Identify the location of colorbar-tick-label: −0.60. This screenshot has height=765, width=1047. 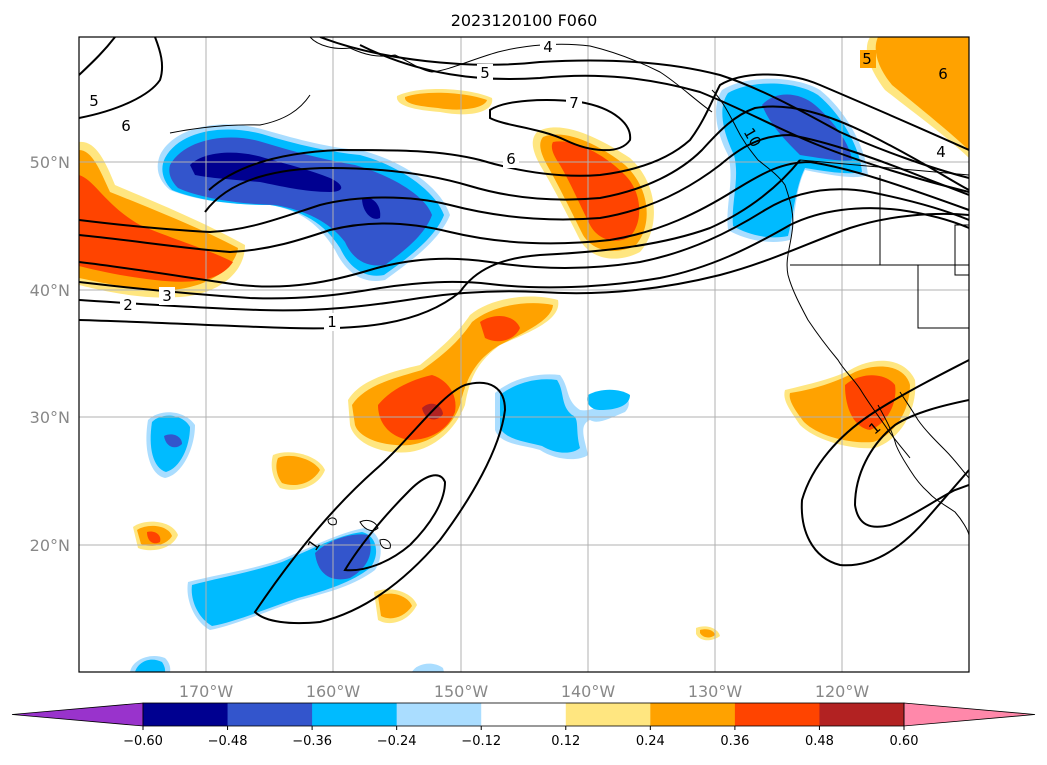
(143, 741).